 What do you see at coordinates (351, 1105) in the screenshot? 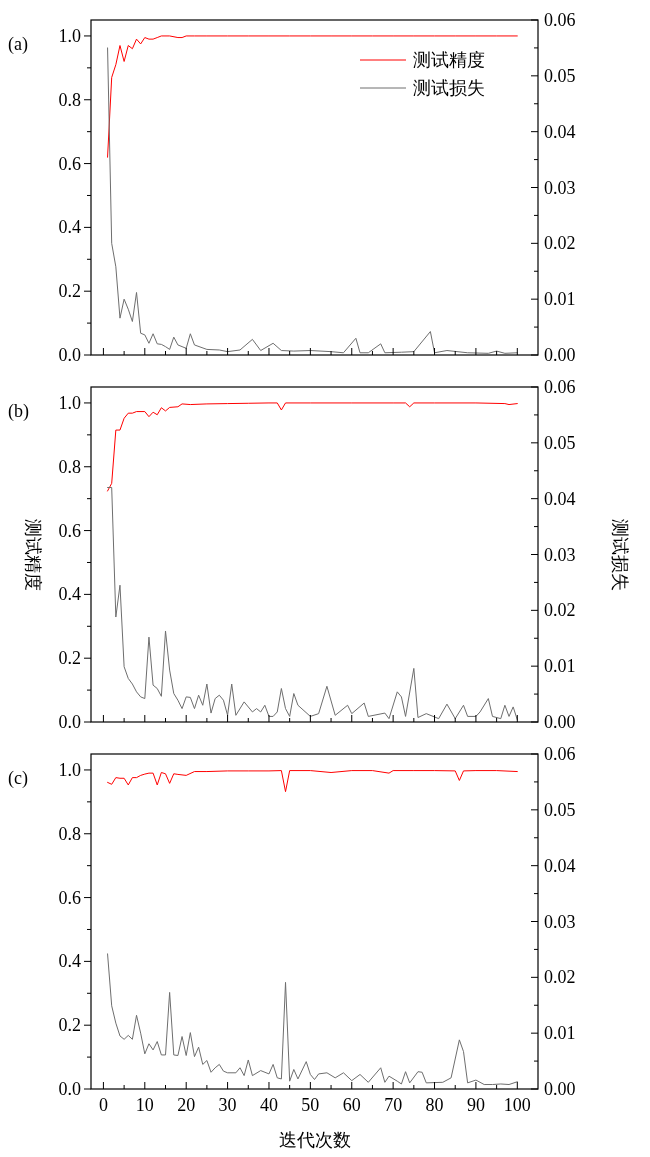
I see `x-tick-label: 60` at bounding box center [351, 1105].